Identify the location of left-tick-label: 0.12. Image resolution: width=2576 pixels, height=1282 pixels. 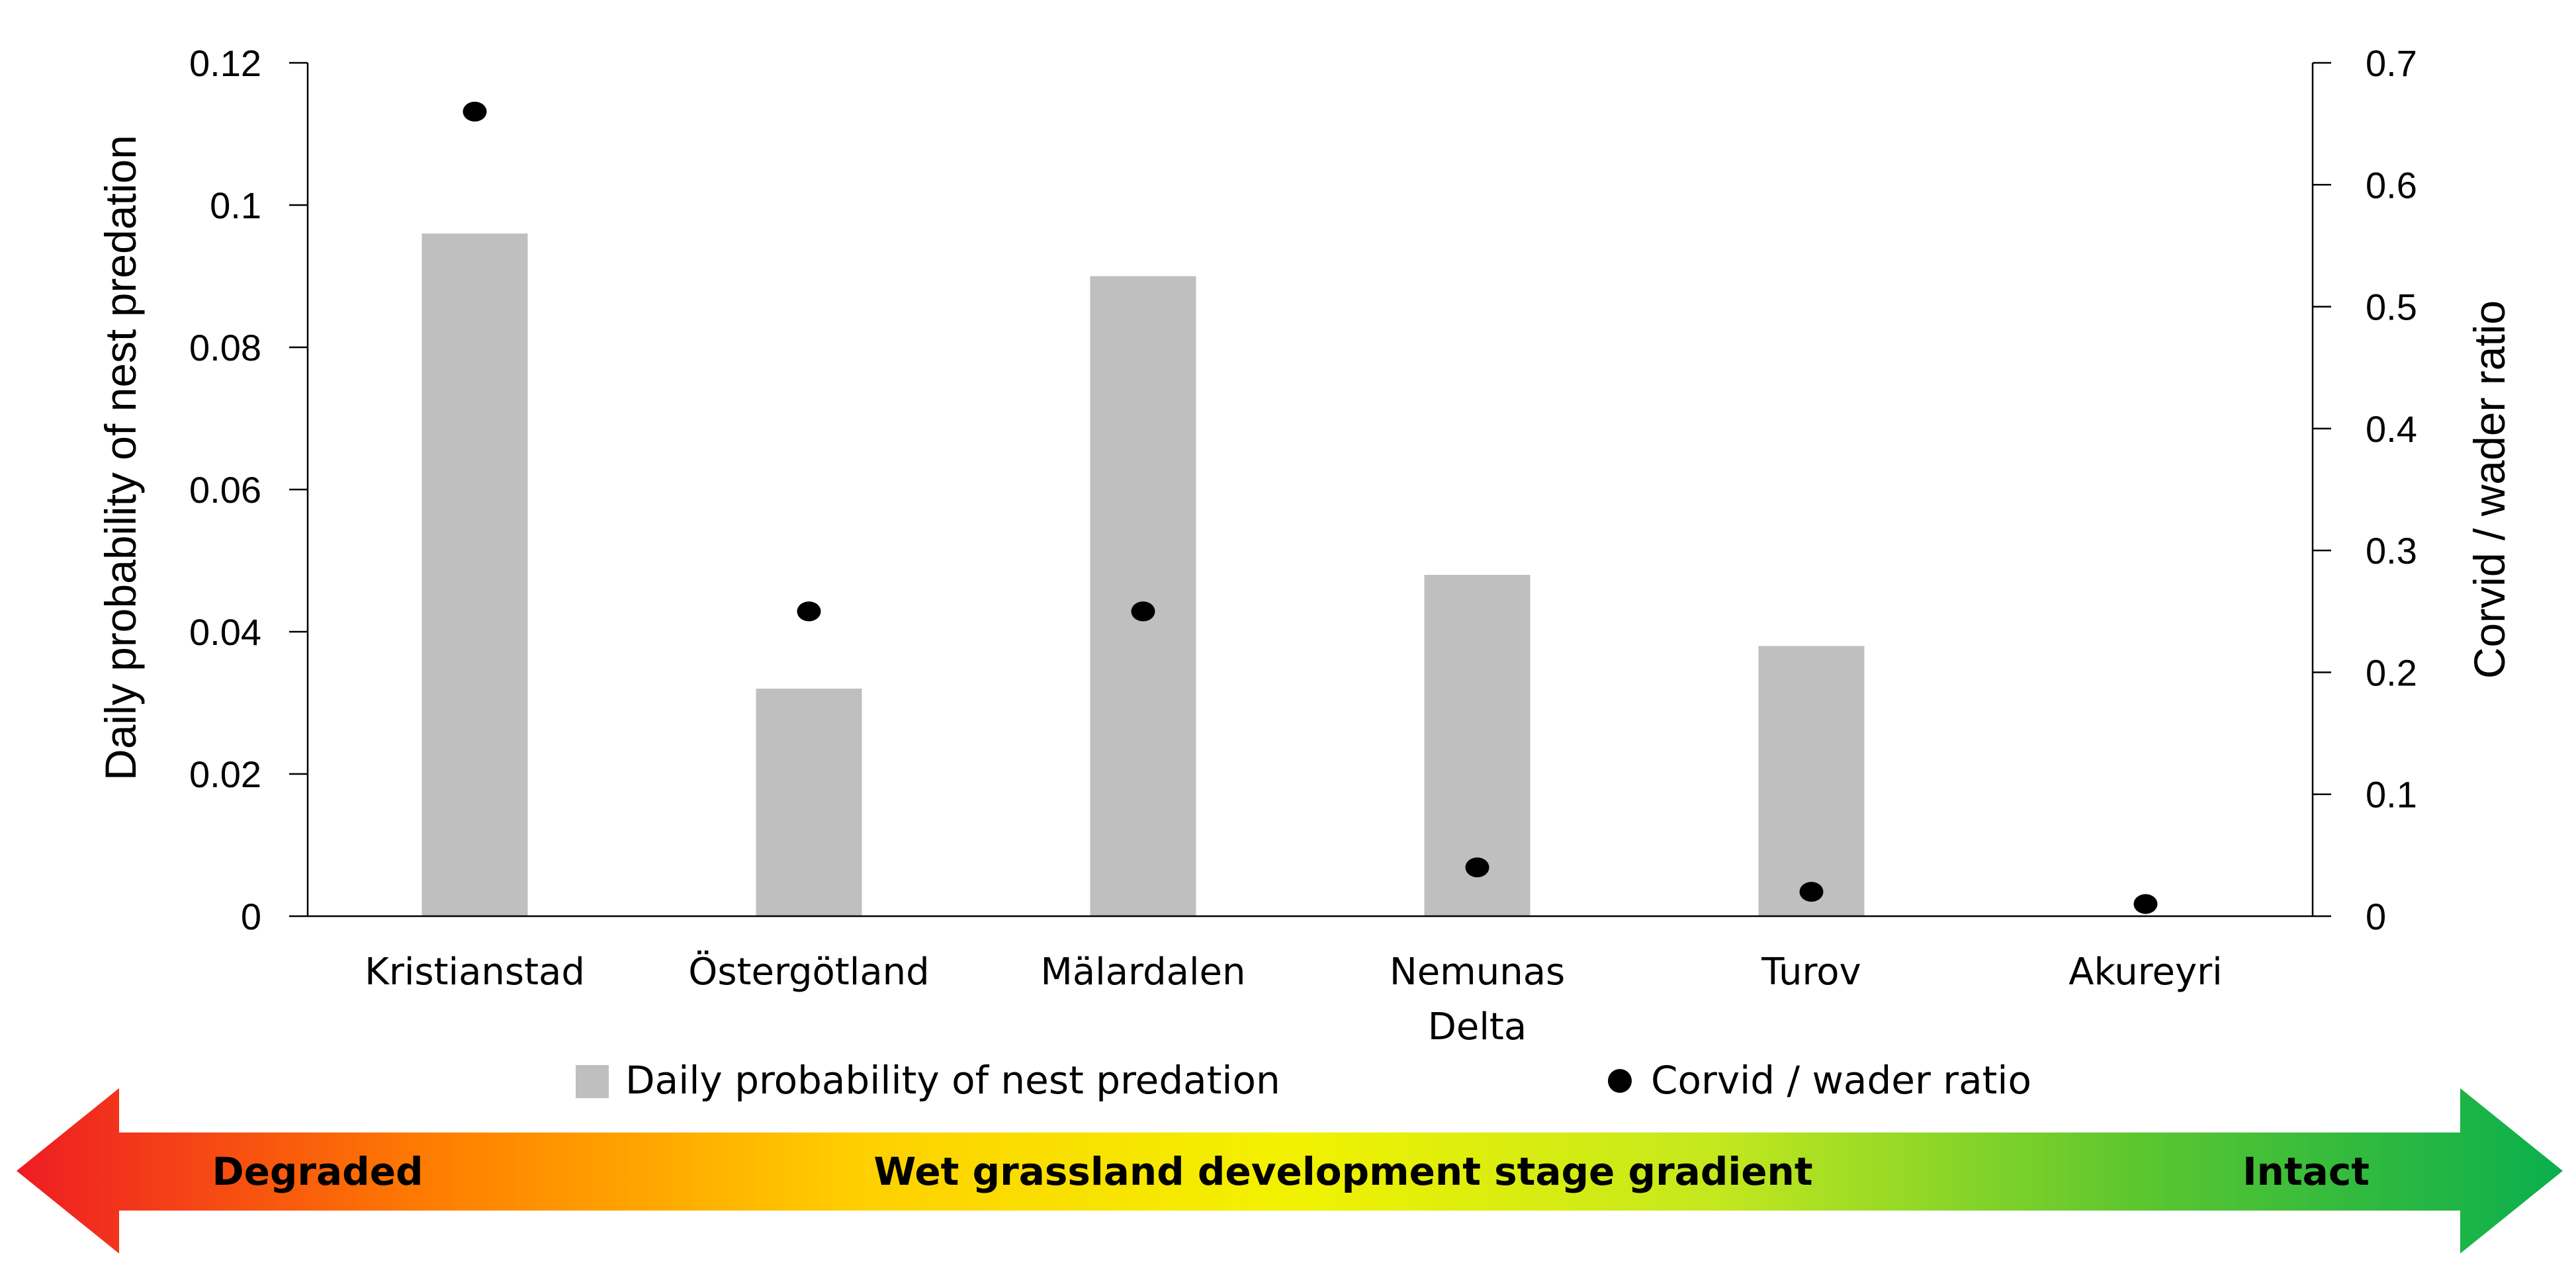
(225, 63).